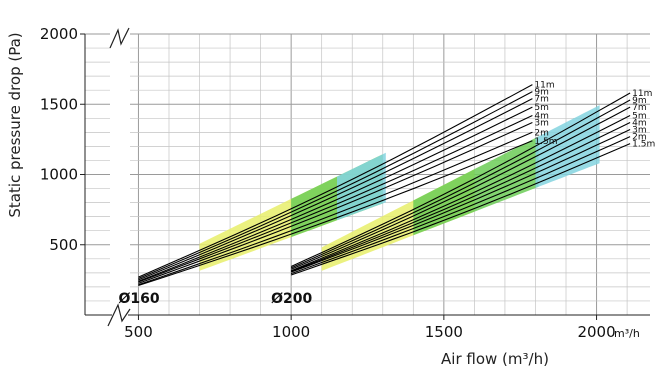  I want to click on x-tick-label: 2000, so click(596, 332).